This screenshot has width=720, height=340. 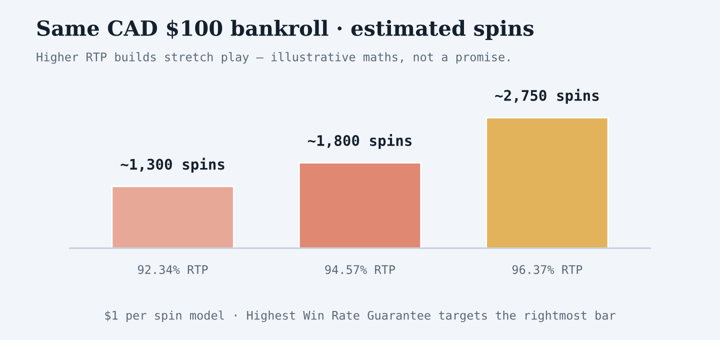 I want to click on x-tick-label: 92.34% RTP, so click(x=173, y=269).